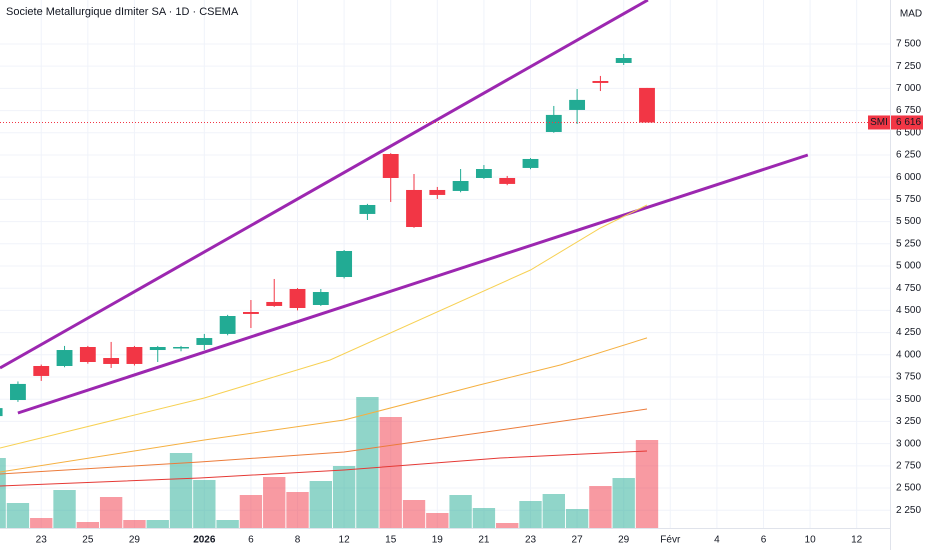  What do you see at coordinates (908, 132) in the screenshot?
I see `y-tick-label: 6 500` at bounding box center [908, 132].